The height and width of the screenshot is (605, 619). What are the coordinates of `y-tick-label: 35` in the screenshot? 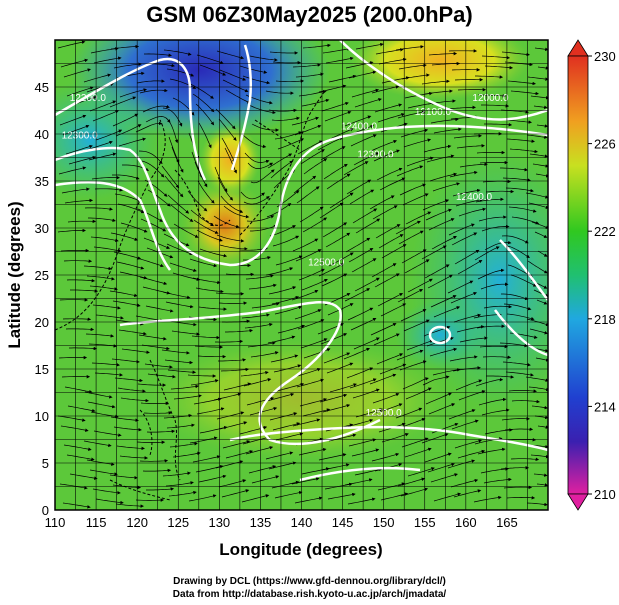 It's located at (42, 181).